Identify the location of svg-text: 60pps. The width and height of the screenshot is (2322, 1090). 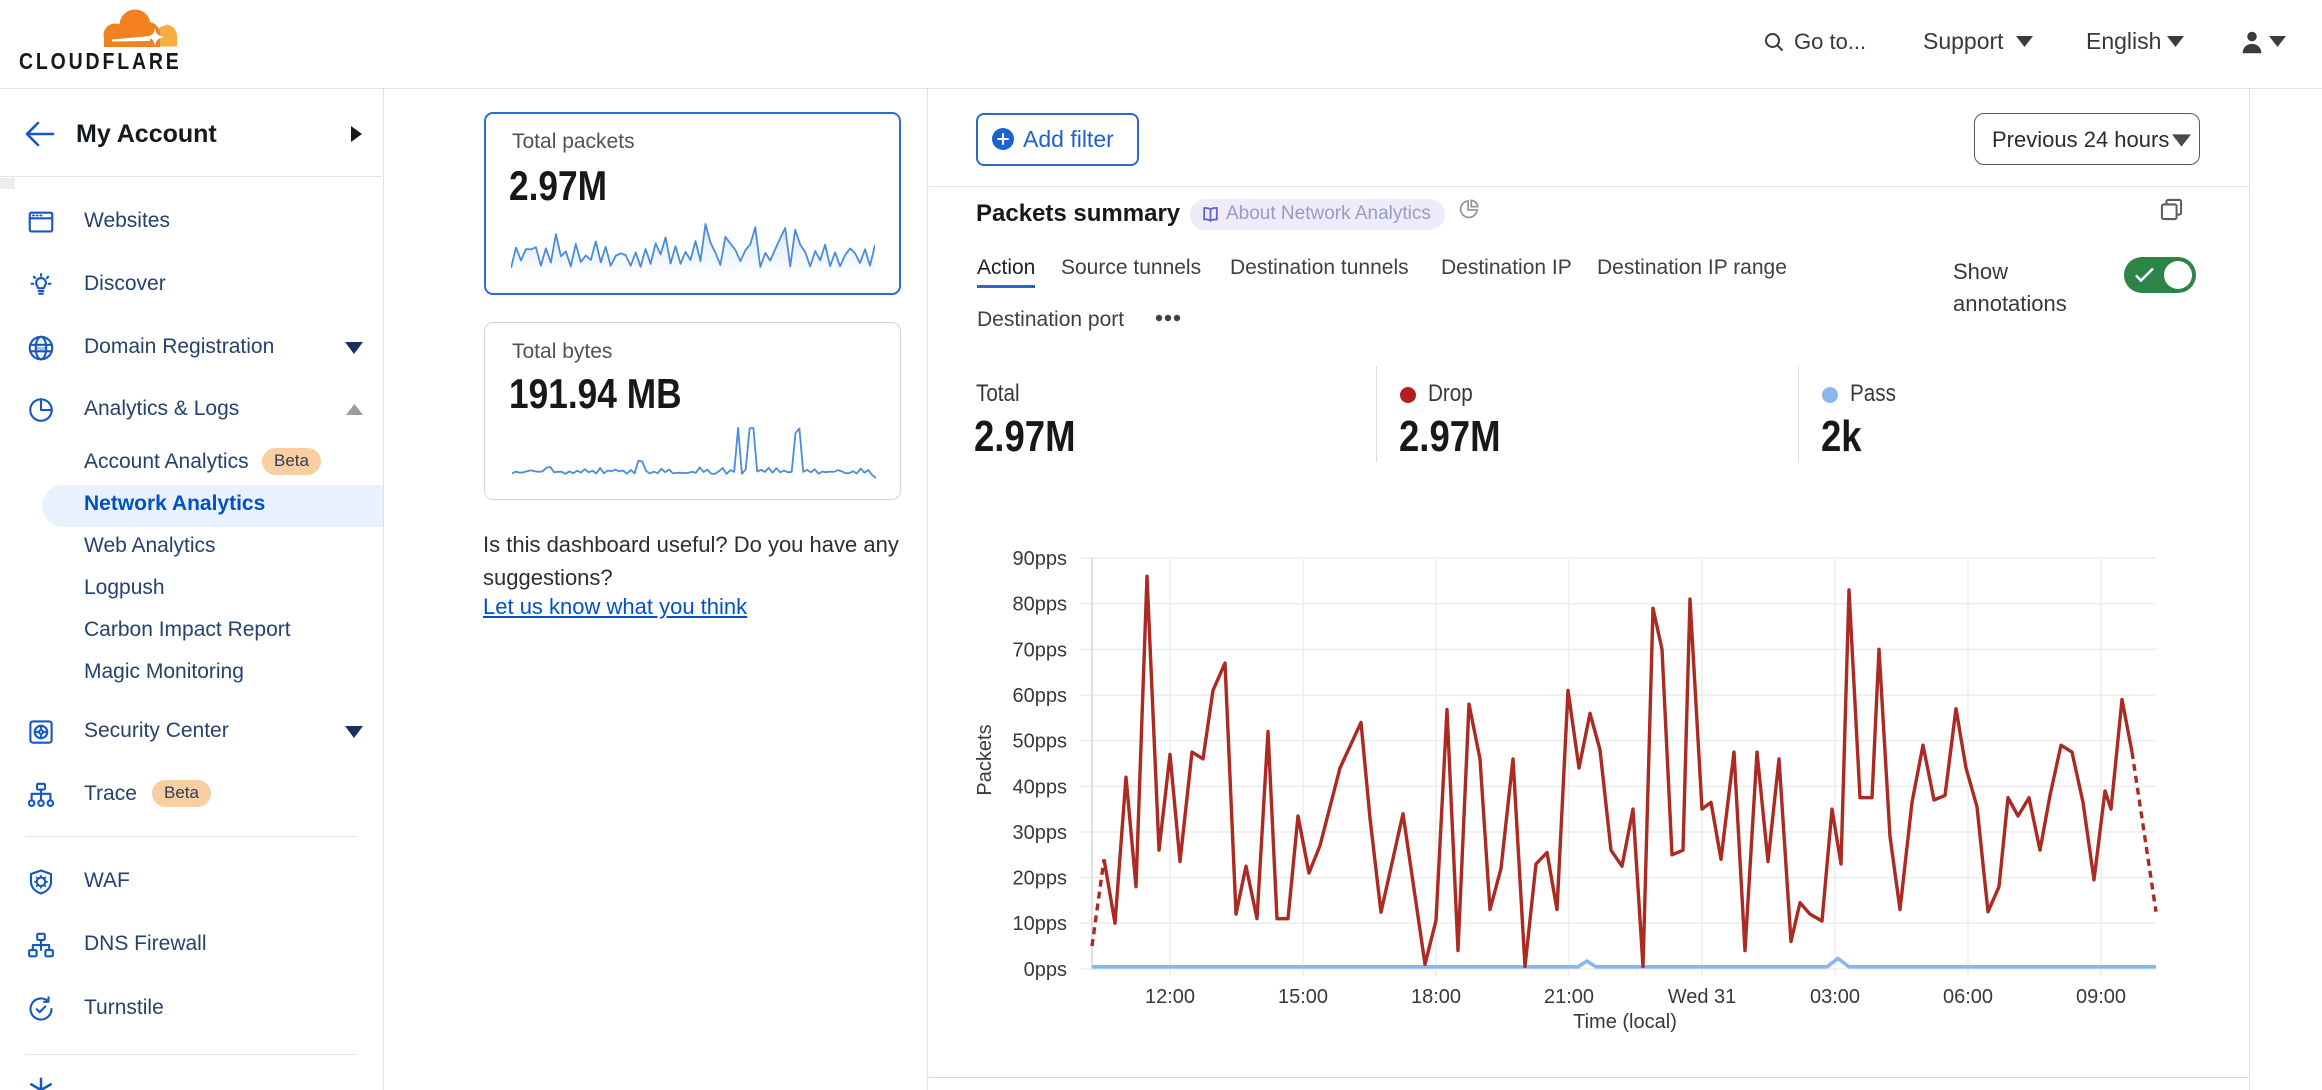
(1040, 696).